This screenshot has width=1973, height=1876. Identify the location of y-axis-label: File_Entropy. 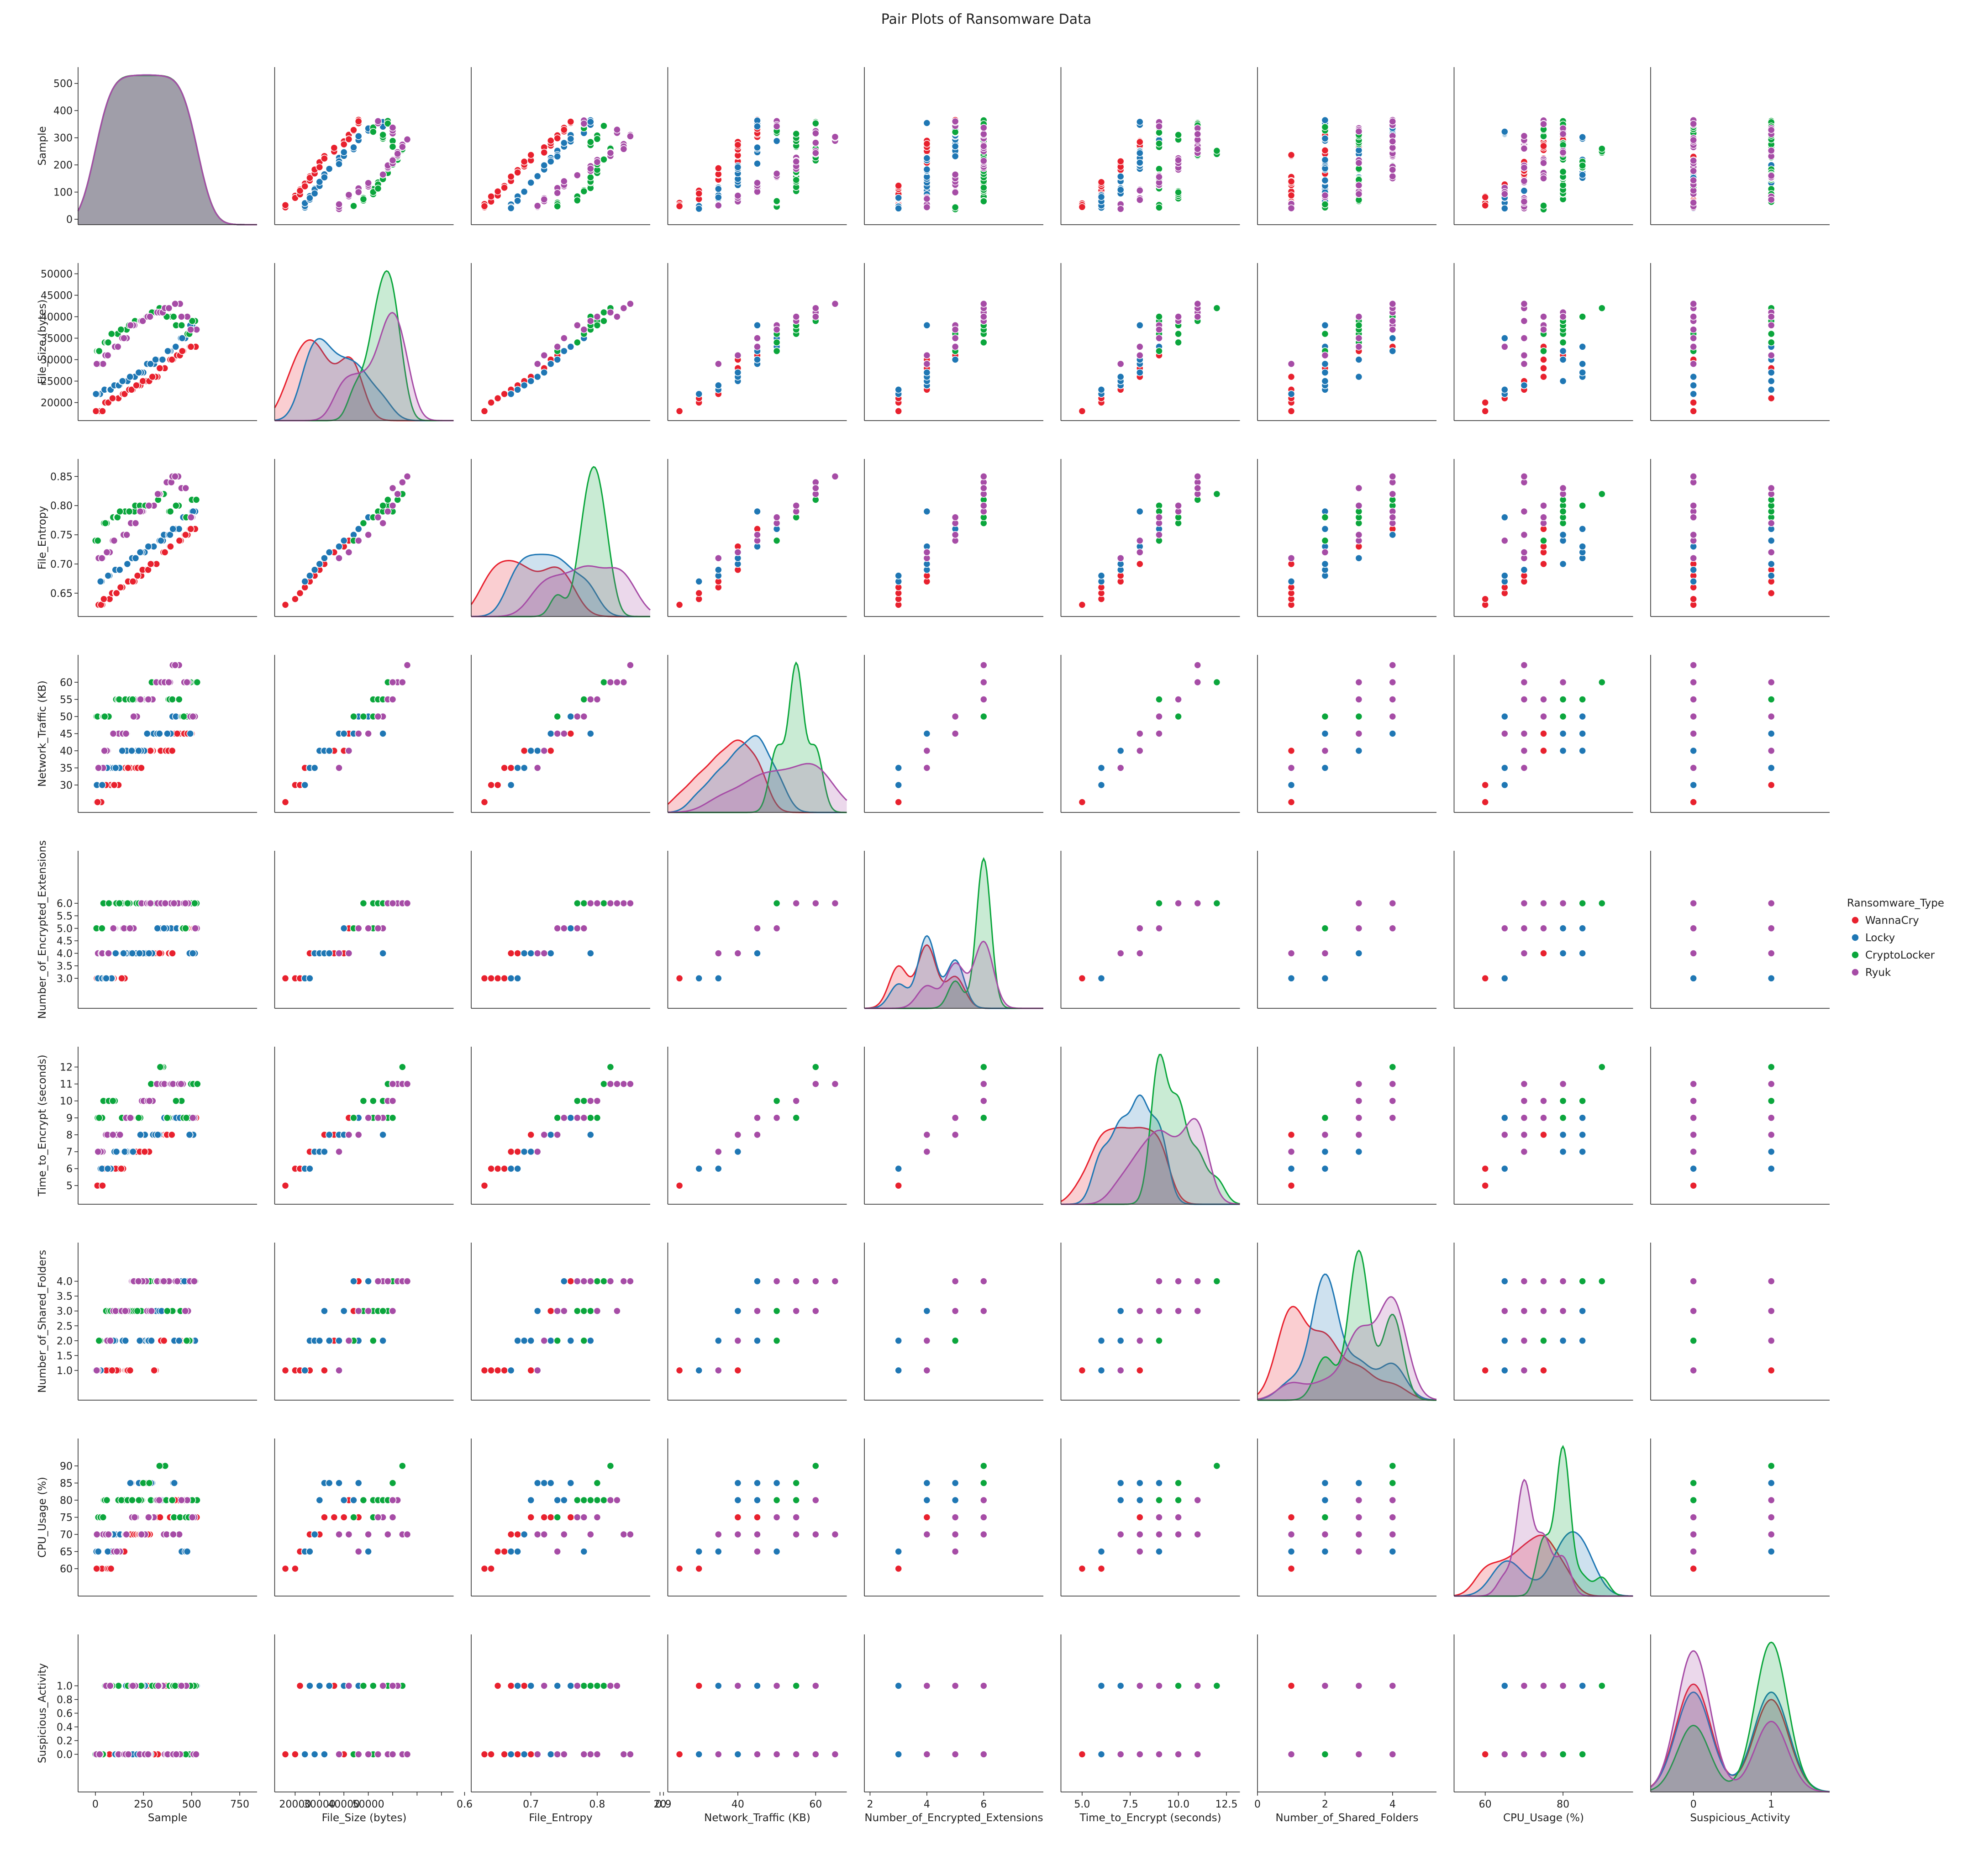
(43, 537).